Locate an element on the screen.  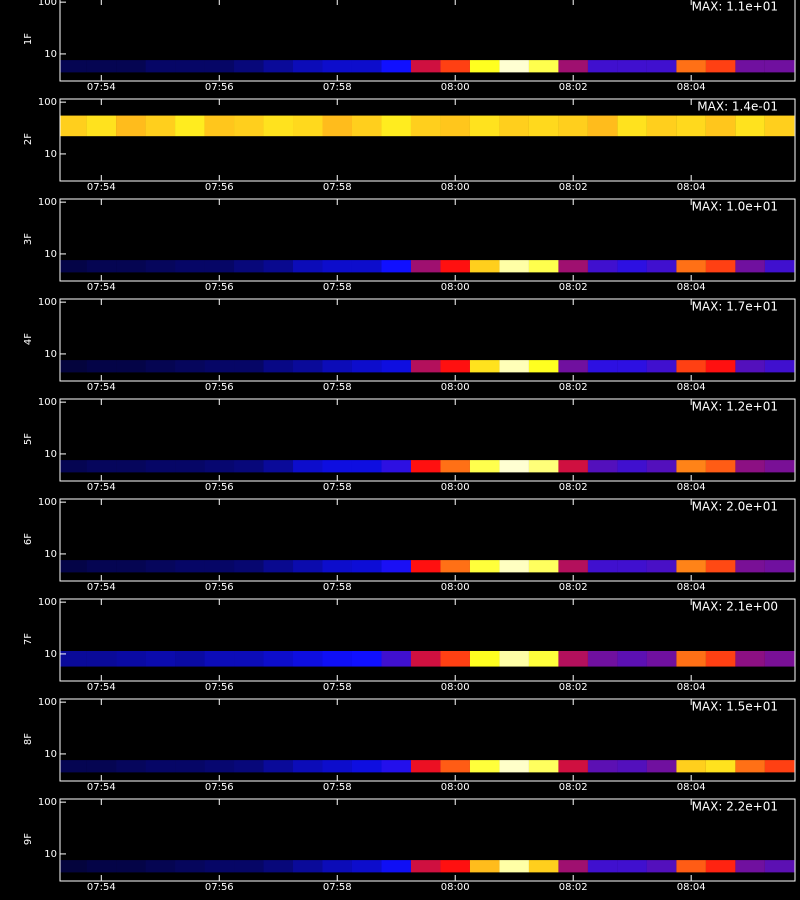
x-tick-label: 08:02 is located at coordinates (573, 887).